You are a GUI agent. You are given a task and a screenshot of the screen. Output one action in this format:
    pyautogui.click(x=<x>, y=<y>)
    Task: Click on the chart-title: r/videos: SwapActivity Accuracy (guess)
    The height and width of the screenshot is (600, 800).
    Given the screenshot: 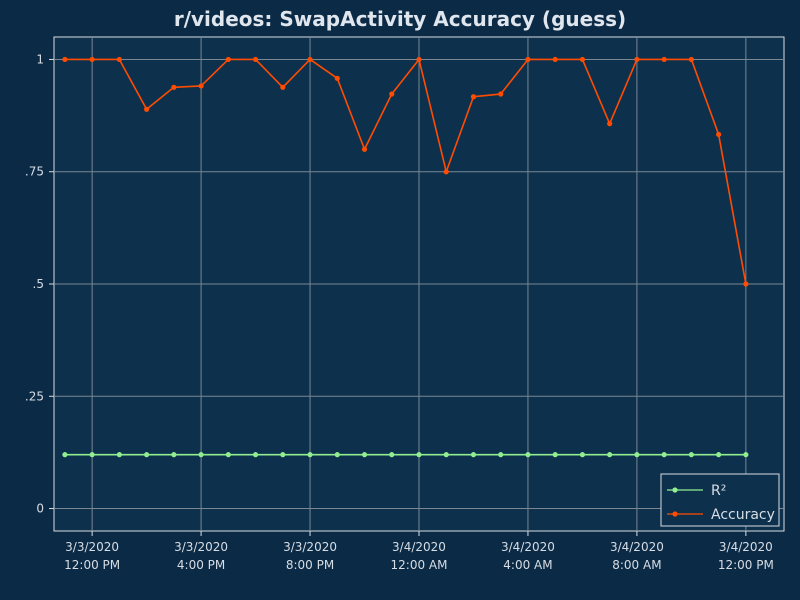 What is the action you would take?
    pyautogui.click(x=400, y=19)
    